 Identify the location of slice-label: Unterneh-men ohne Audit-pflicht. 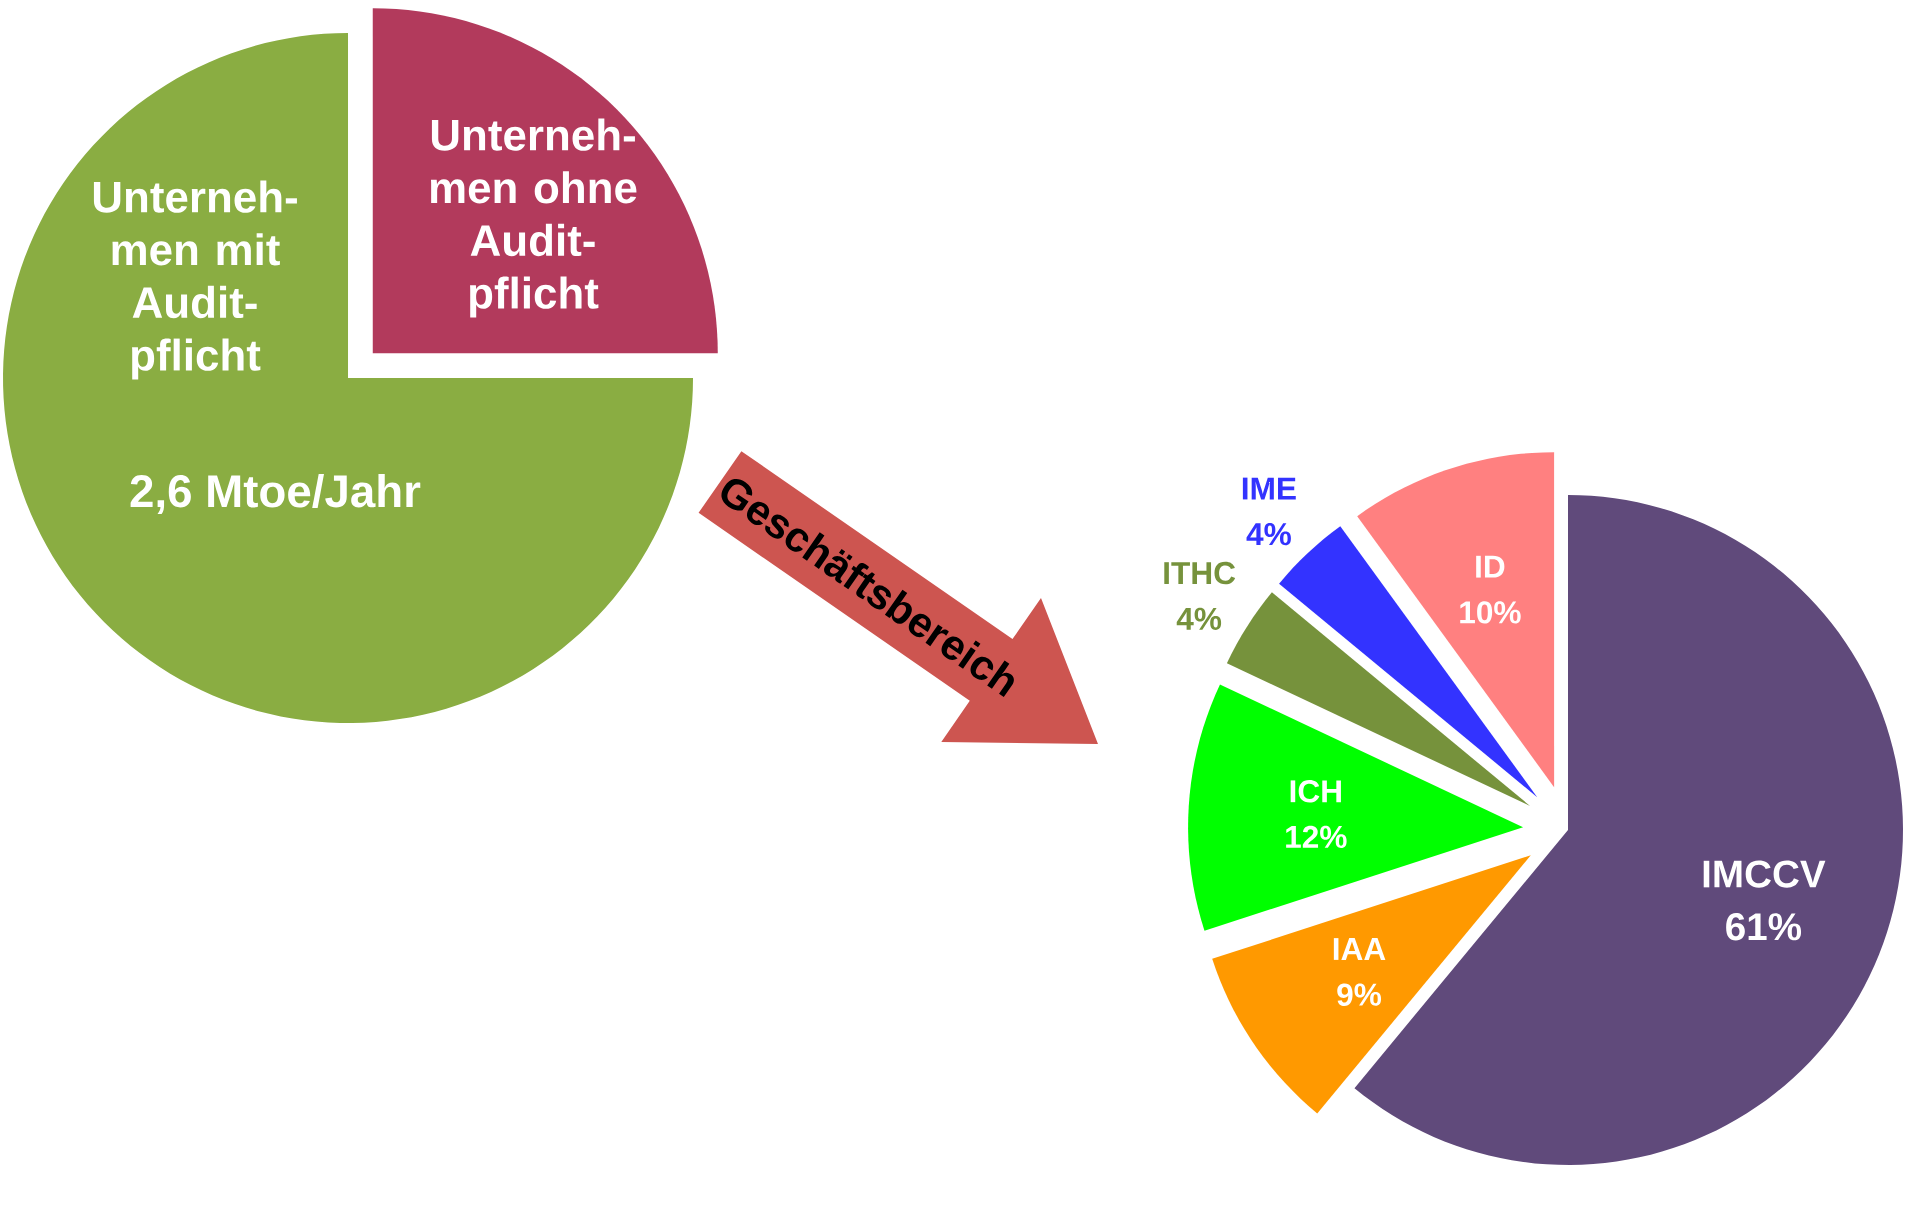
(533, 218).